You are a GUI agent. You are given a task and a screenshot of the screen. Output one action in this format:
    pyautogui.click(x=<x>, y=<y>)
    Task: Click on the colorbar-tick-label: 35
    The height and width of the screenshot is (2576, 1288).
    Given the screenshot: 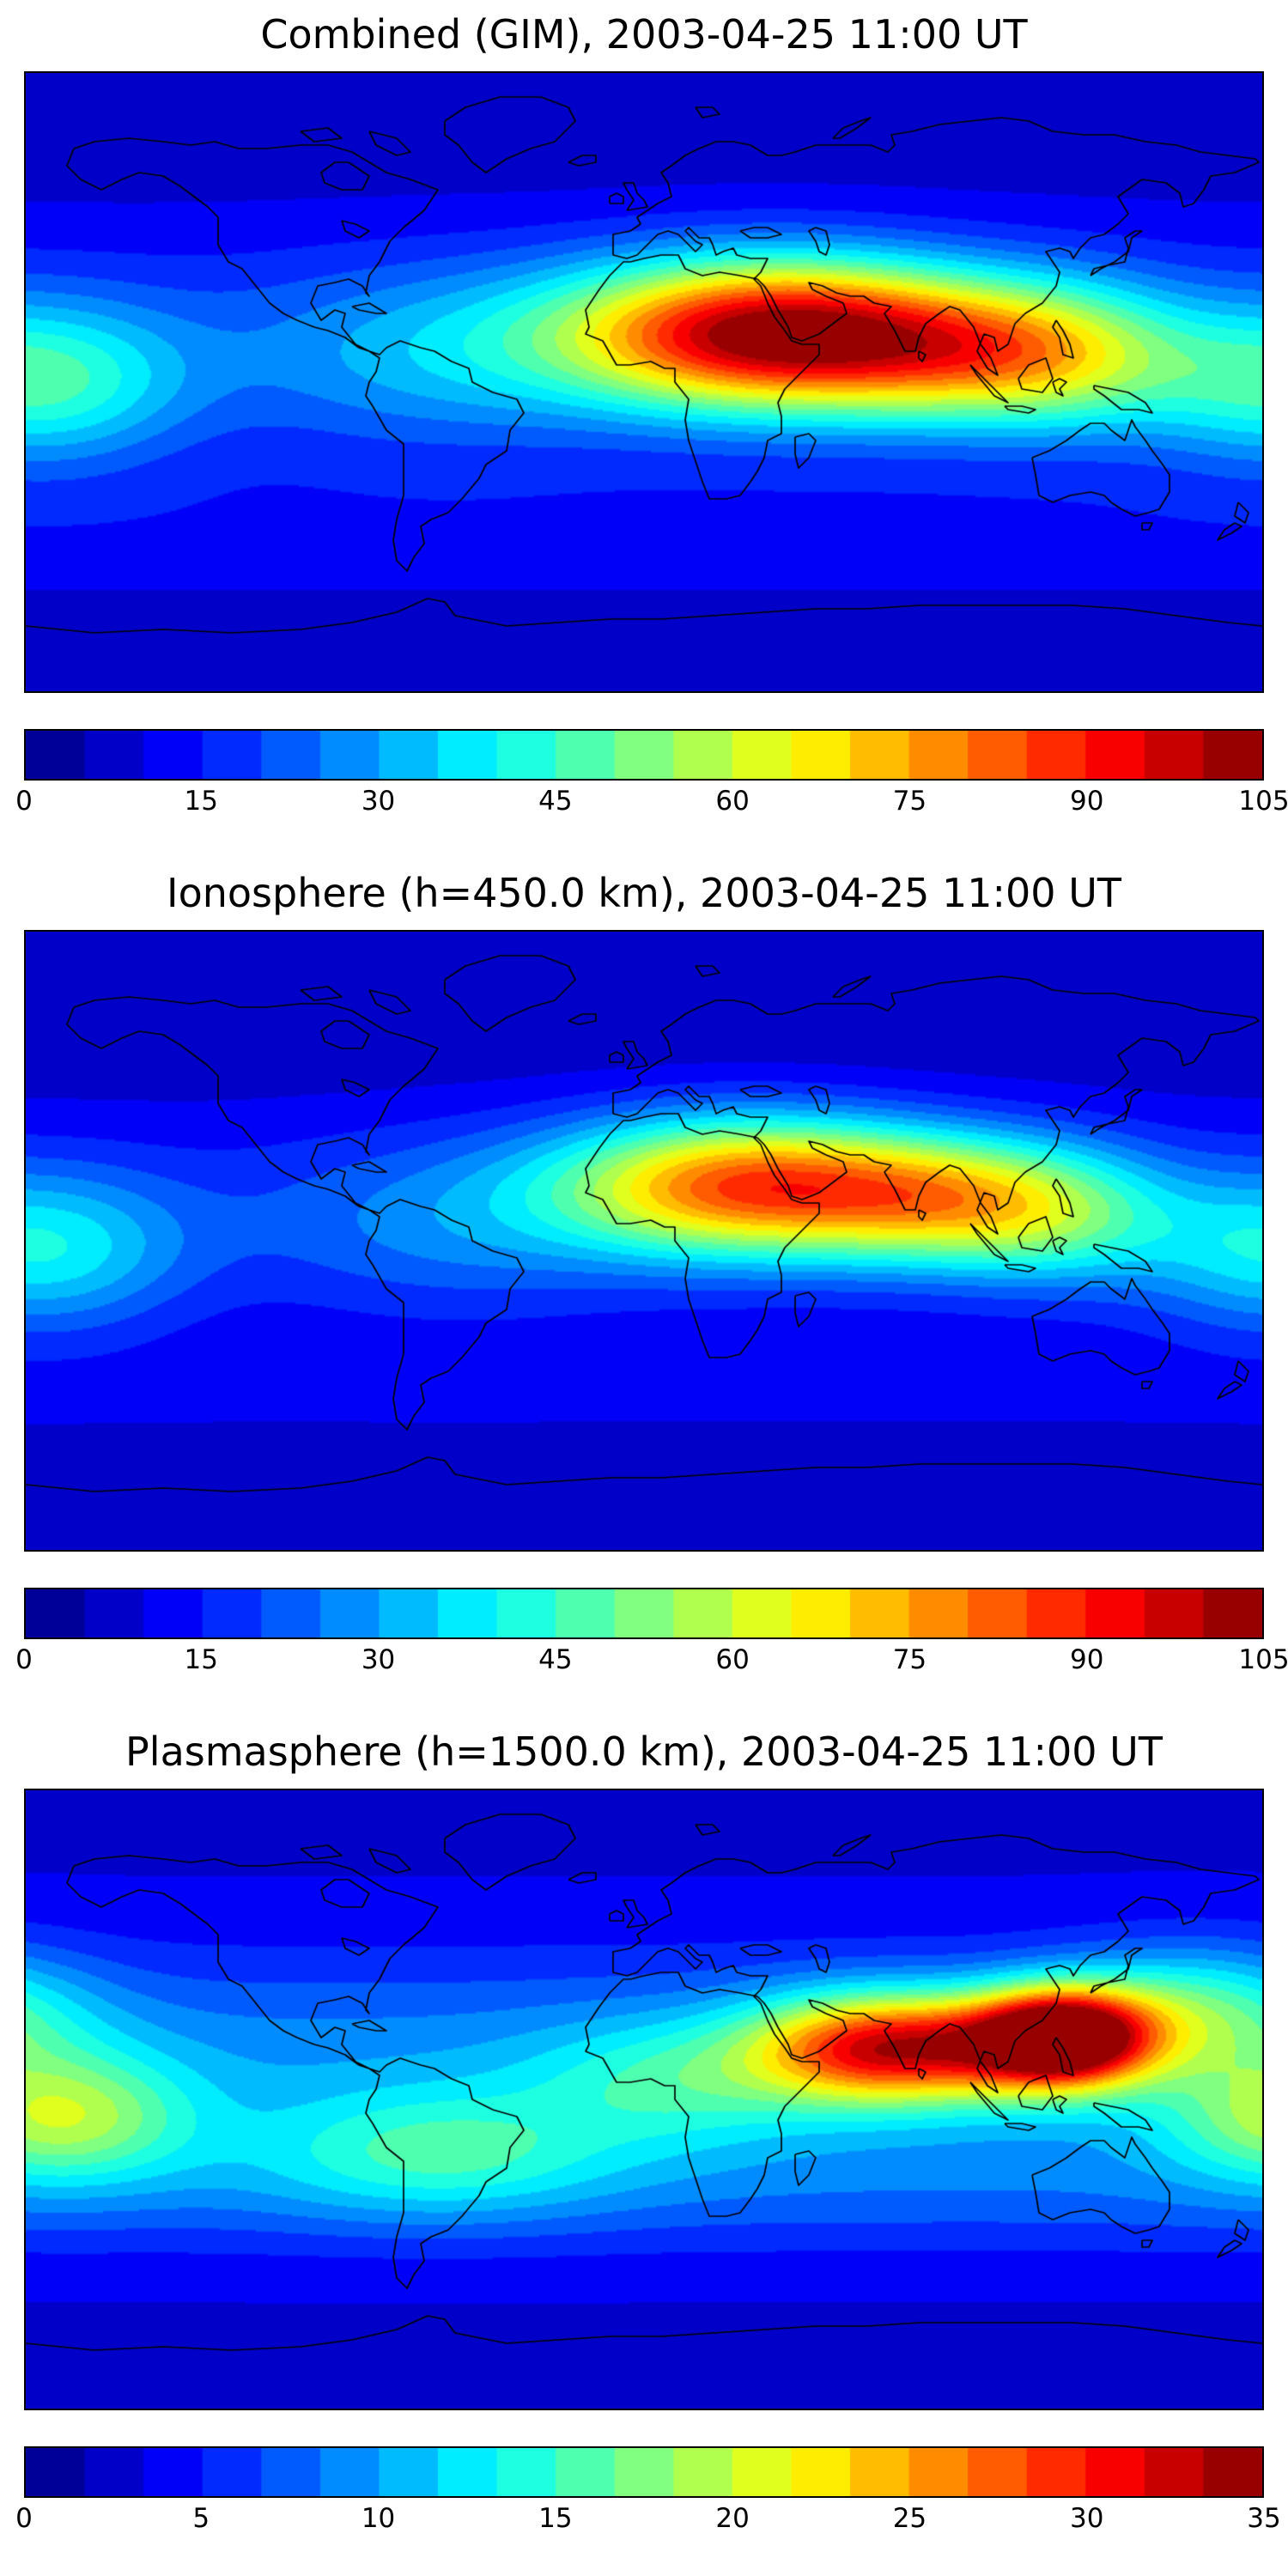 What is the action you would take?
    pyautogui.click(x=1264, y=2518)
    